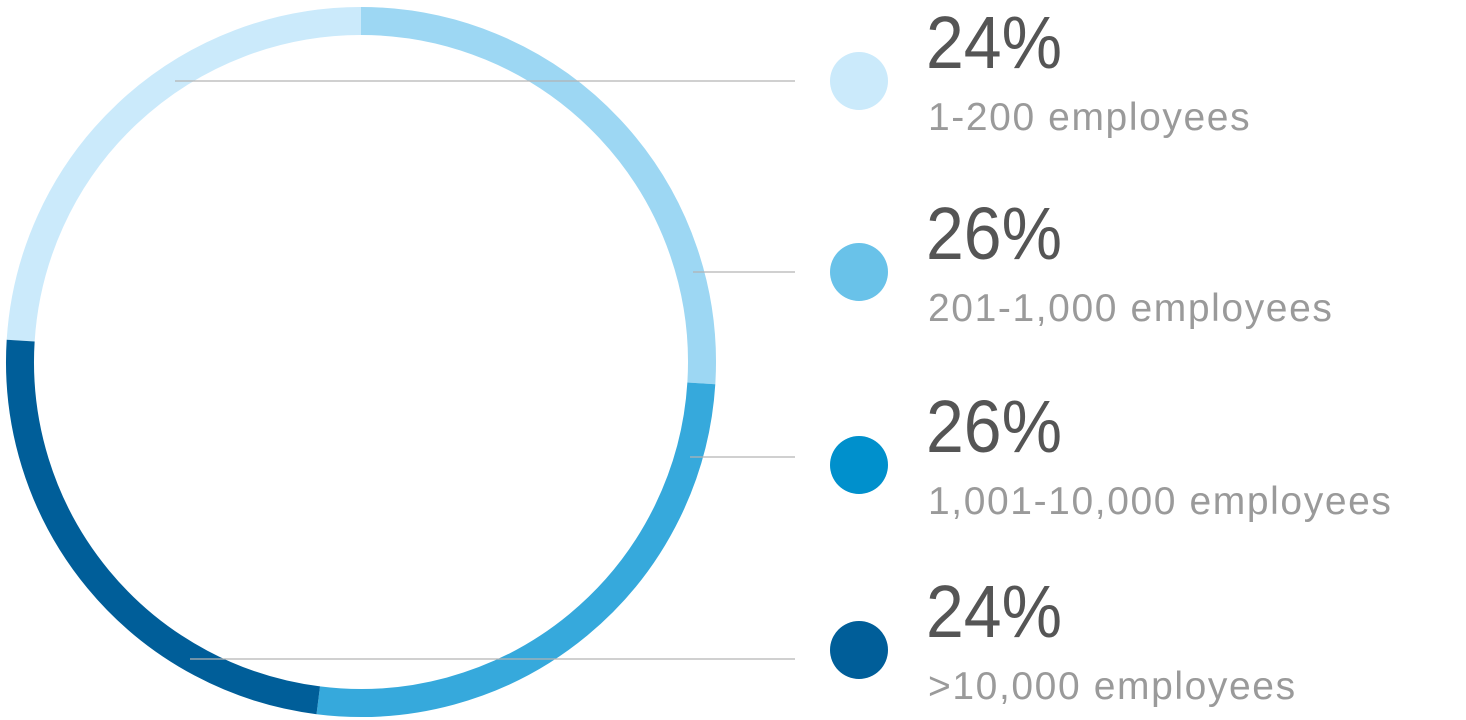  I want to click on legend-label: 201-1,000 employees, so click(1131, 308).